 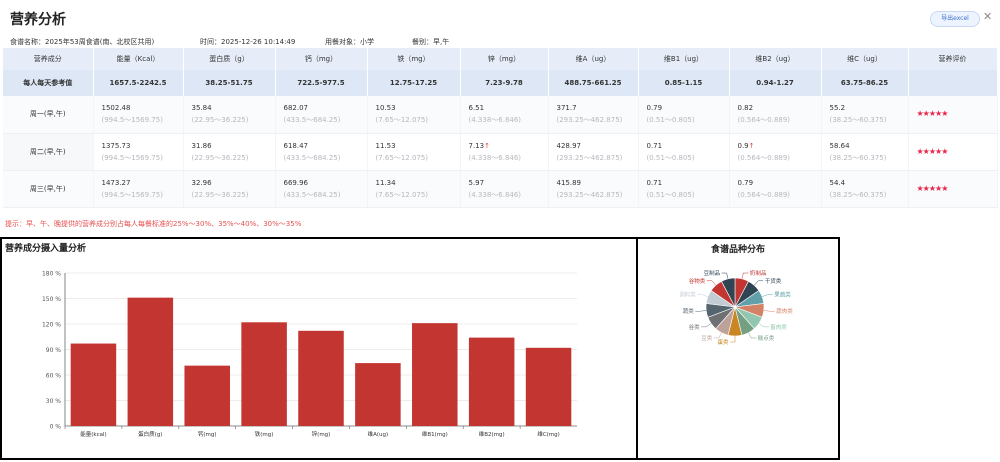 What do you see at coordinates (504, 83) in the screenshot?
I see `reference-cell: 7.23-9.78` at bounding box center [504, 83].